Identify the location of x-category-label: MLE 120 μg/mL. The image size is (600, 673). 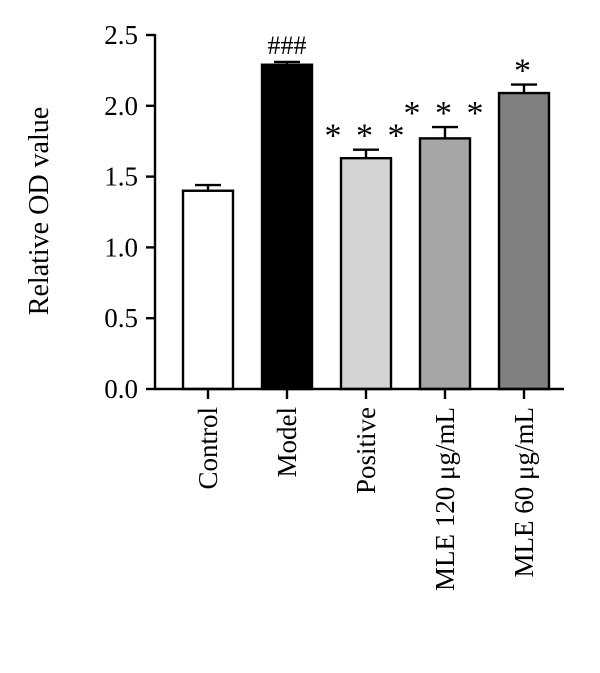
(445, 499).